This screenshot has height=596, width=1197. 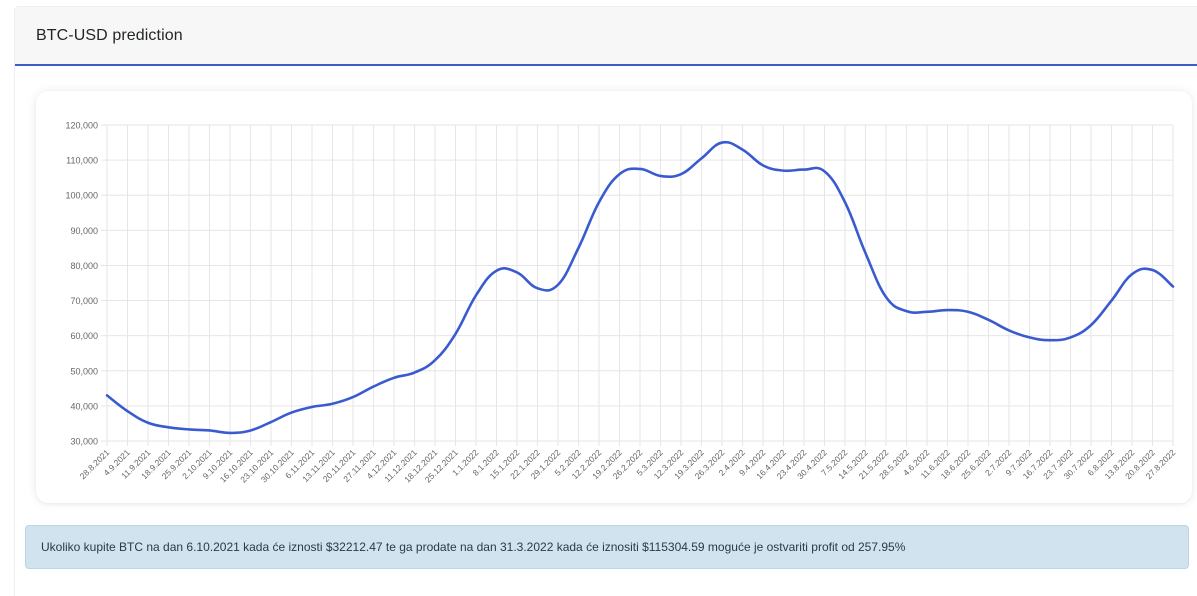 What do you see at coordinates (81, 196) in the screenshot?
I see `y-tick-label: 100,000` at bounding box center [81, 196].